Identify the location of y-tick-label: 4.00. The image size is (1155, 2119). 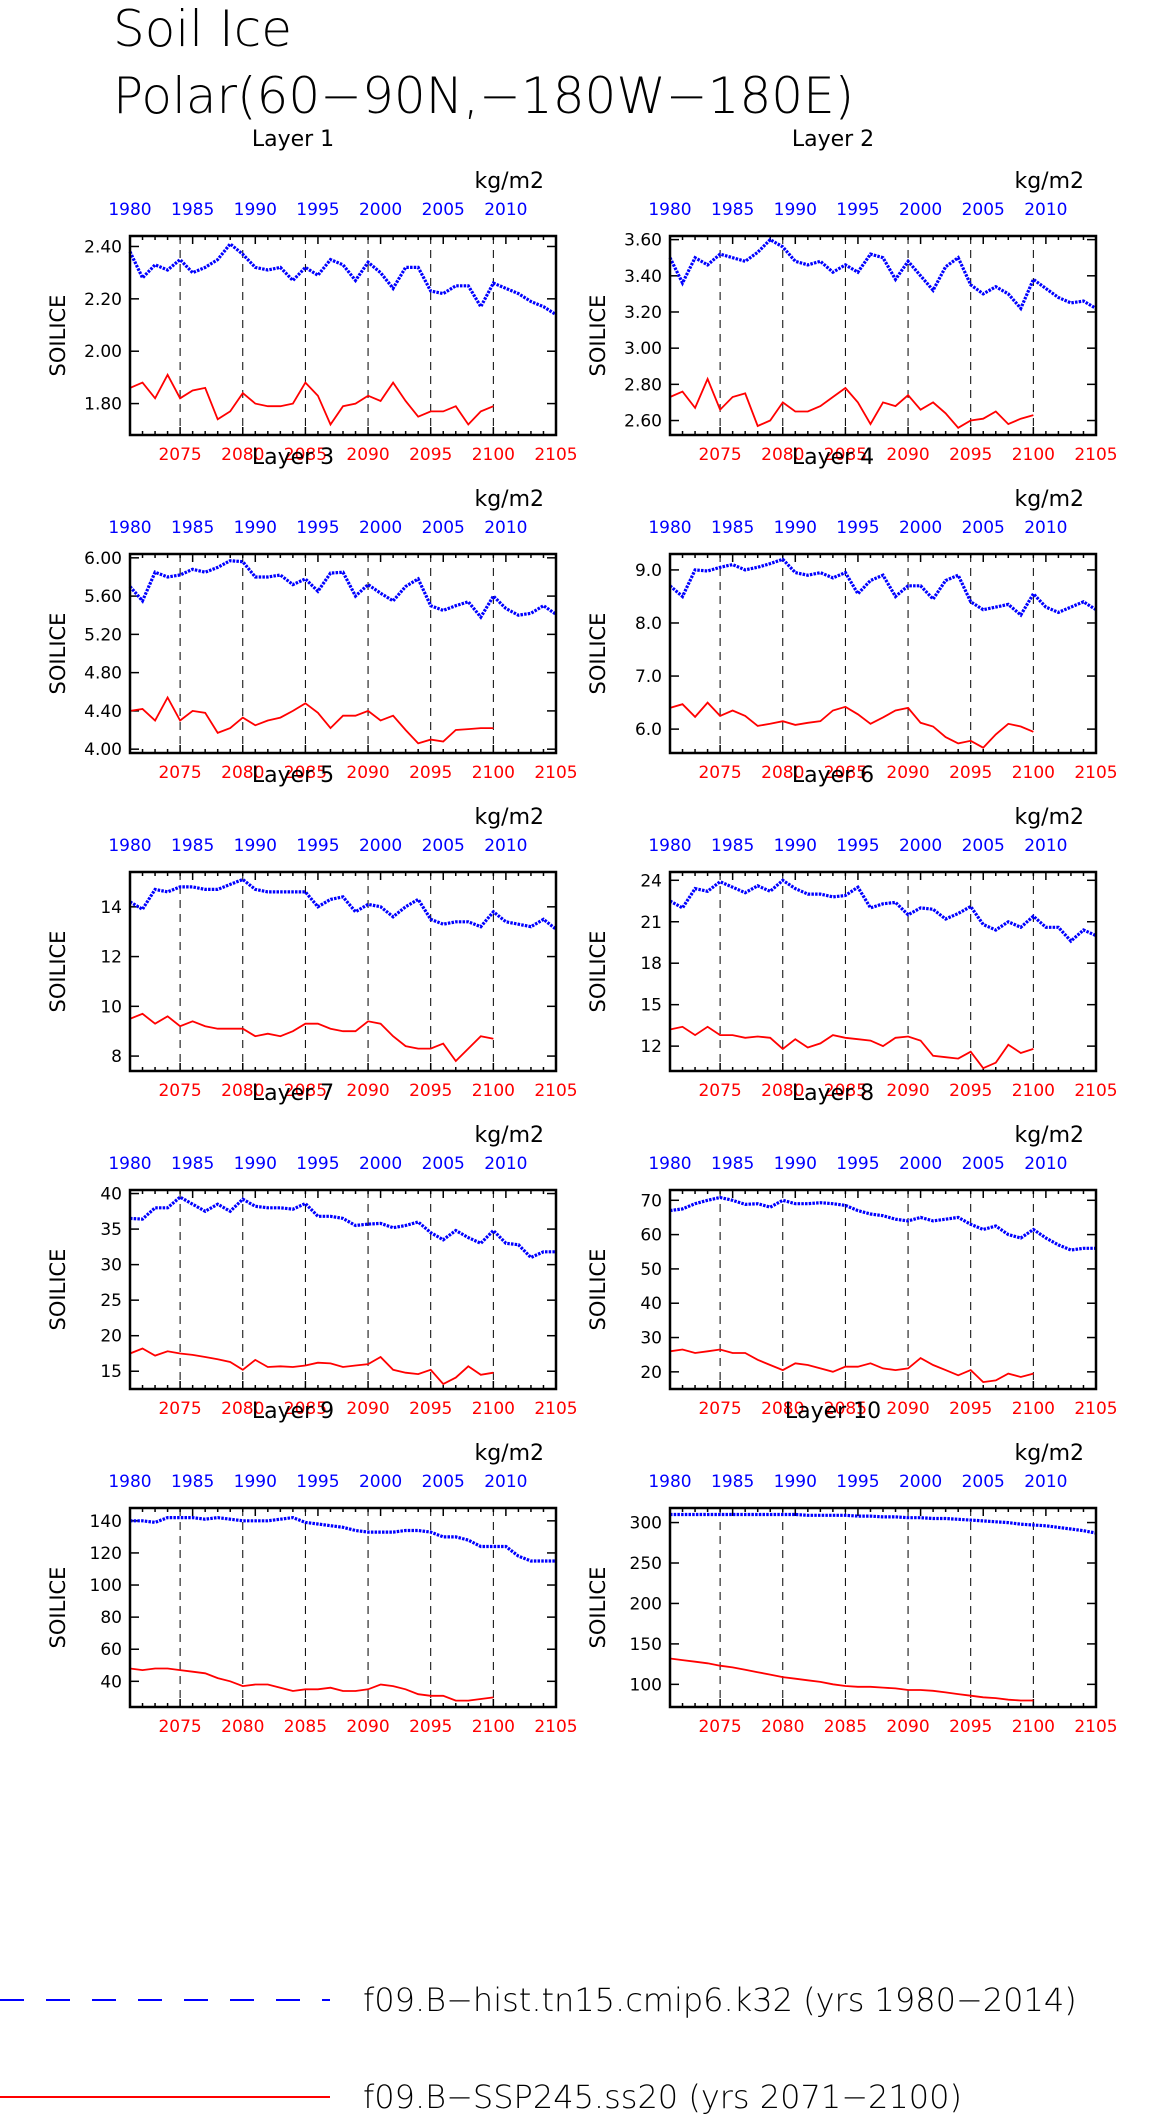
(103, 750).